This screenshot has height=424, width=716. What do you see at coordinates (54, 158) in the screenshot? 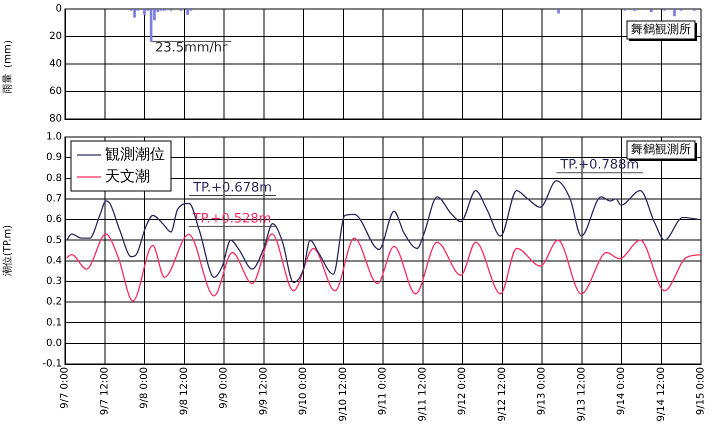
I see `y-tick-label: 0.9` at bounding box center [54, 158].